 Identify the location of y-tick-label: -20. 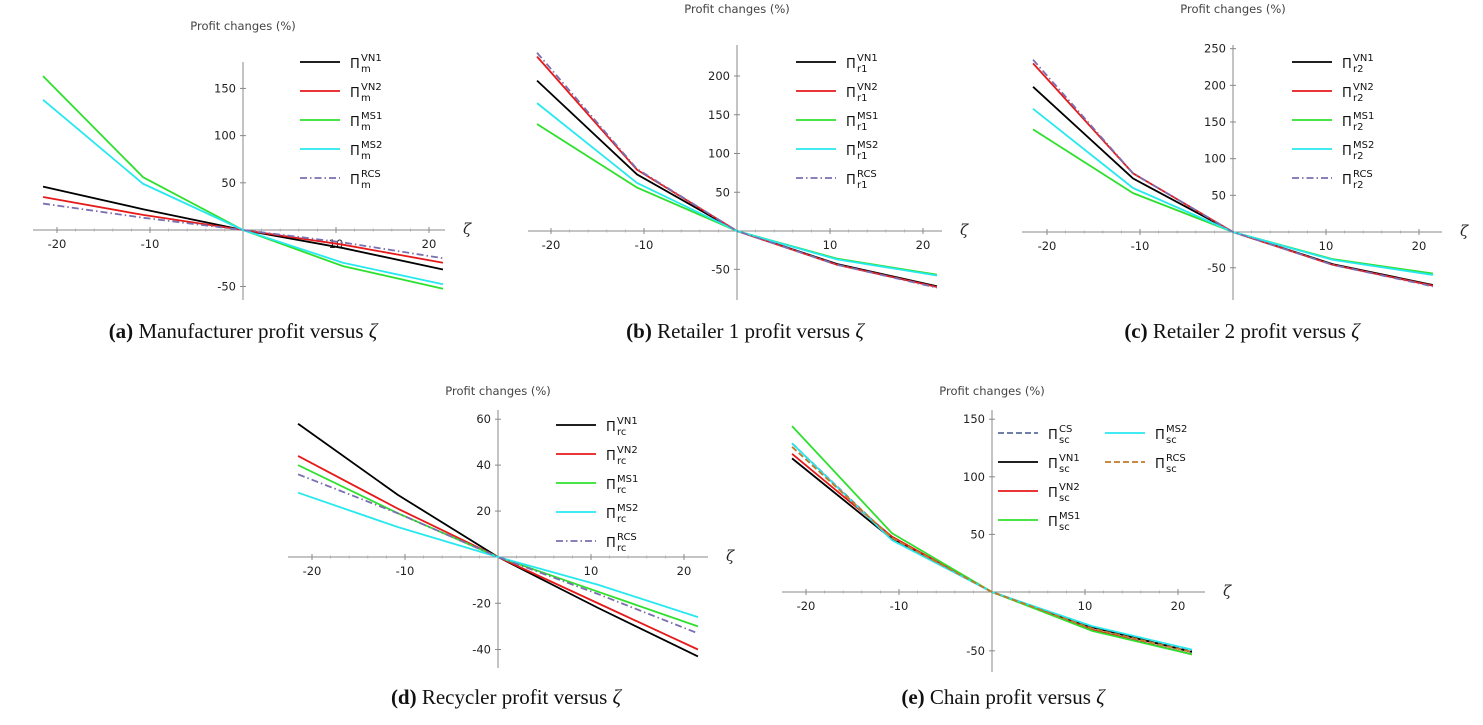
(481, 603).